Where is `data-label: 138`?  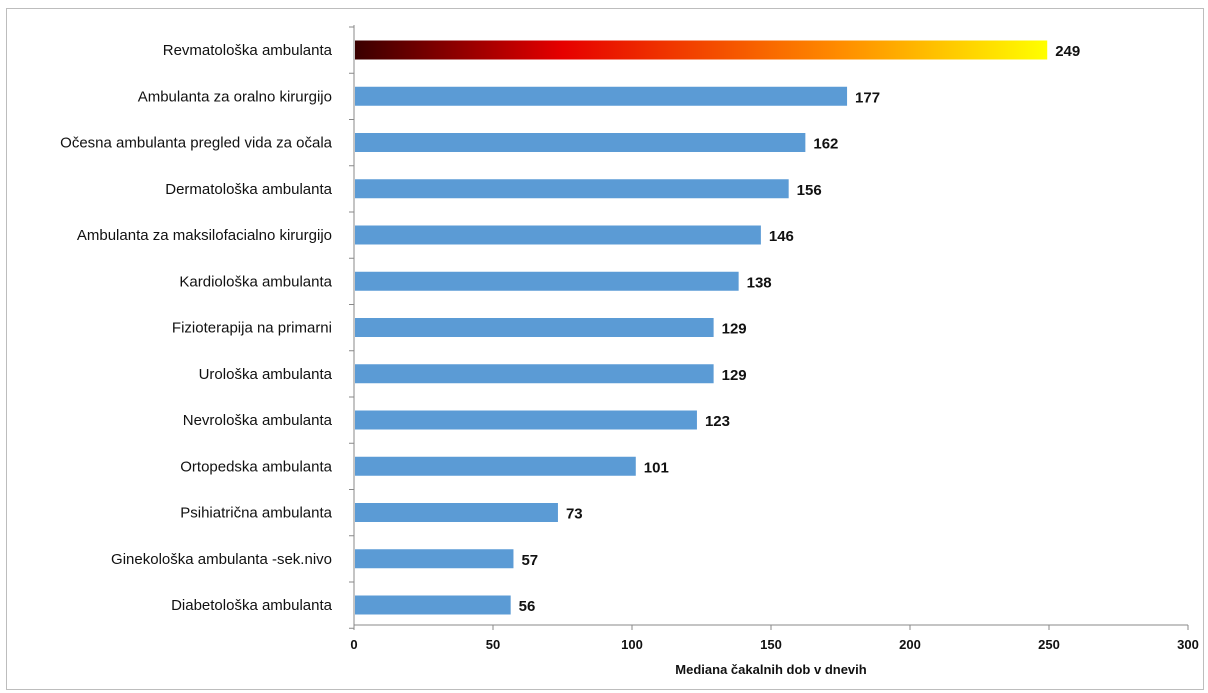 data-label: 138 is located at coordinates (759, 282).